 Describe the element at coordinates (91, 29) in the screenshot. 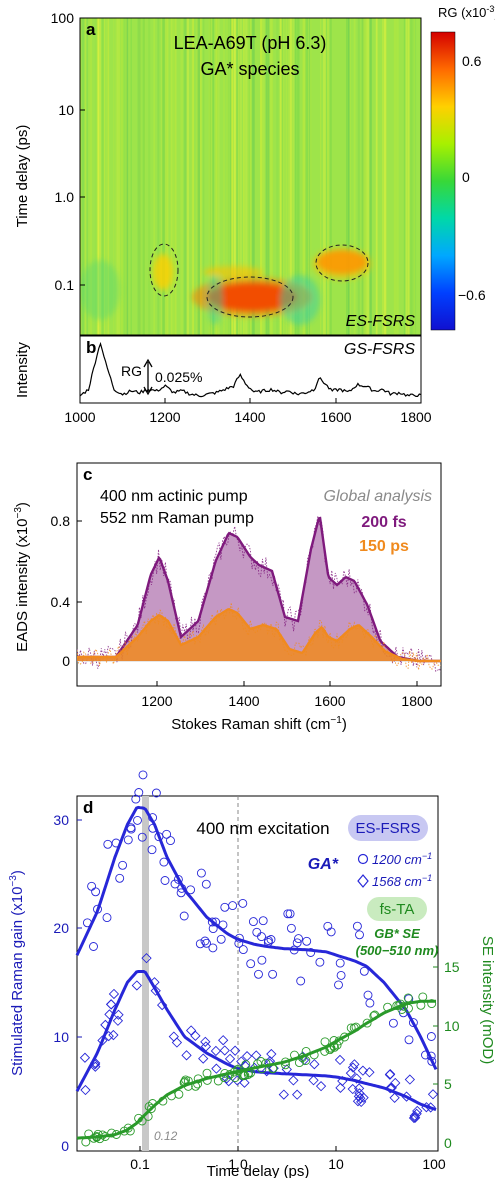

I see `panel-a-letter: a` at that location.